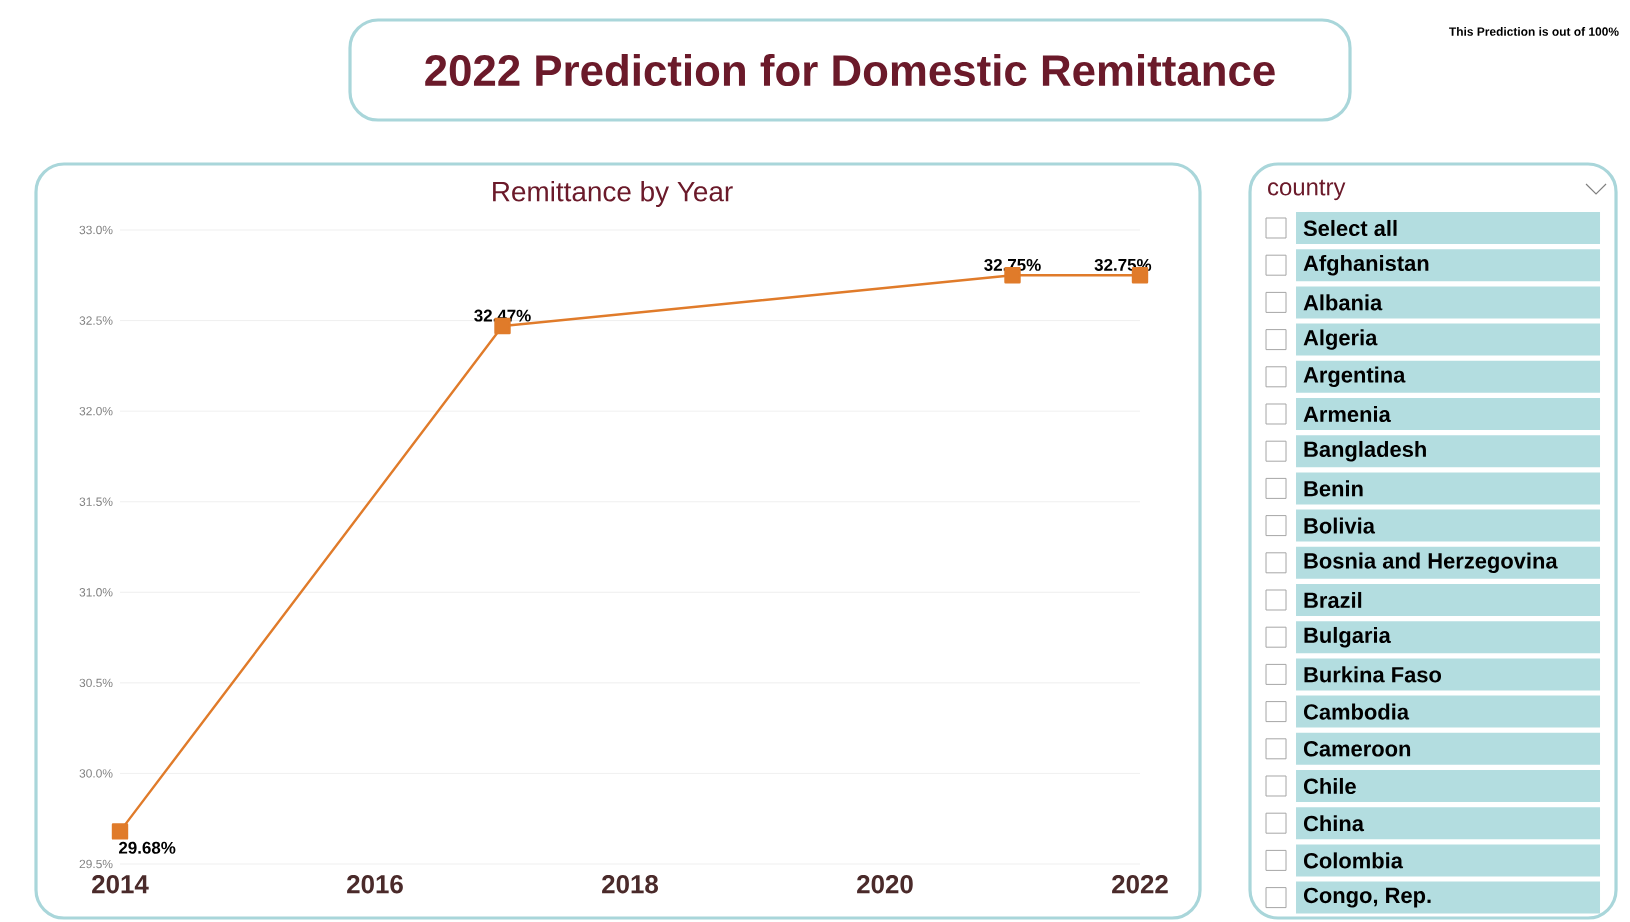 This screenshot has height=922, width=1630. What do you see at coordinates (120, 831) in the screenshot?
I see `point` at bounding box center [120, 831].